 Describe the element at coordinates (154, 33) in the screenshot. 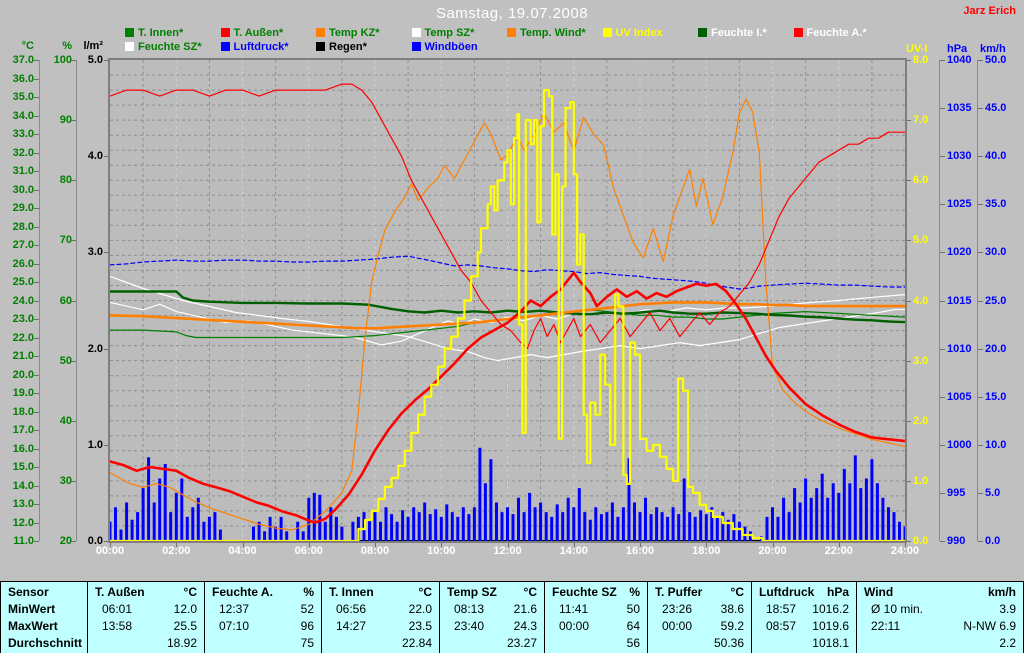

I see `legend-item-t-innen: T. Innen*` at that location.